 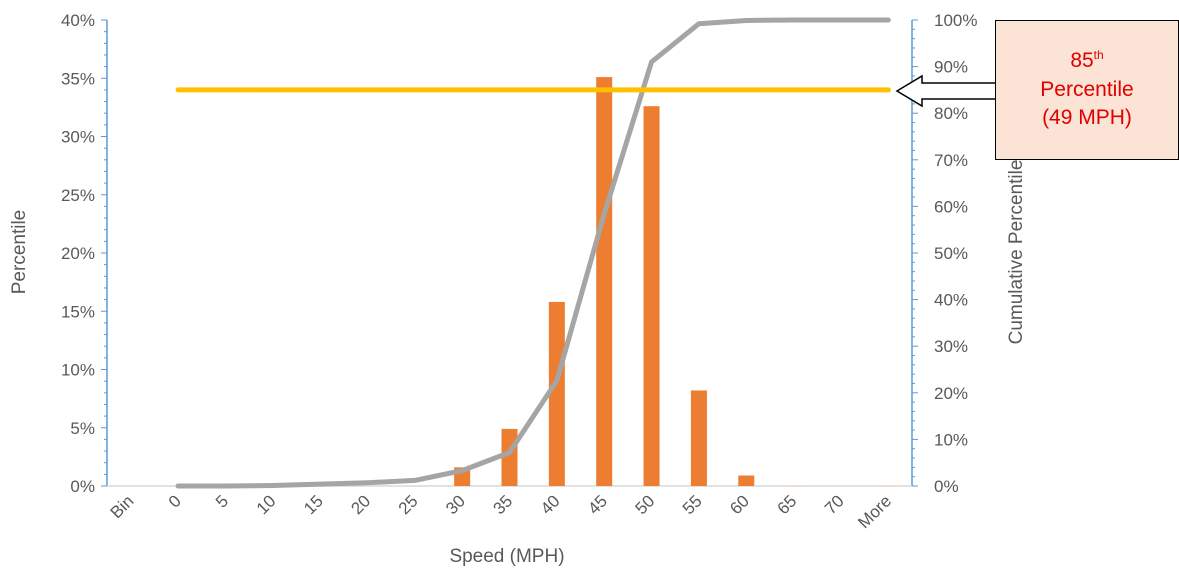 What do you see at coordinates (951, 67) in the screenshot?
I see `y2-tick-label: 90%` at bounding box center [951, 67].